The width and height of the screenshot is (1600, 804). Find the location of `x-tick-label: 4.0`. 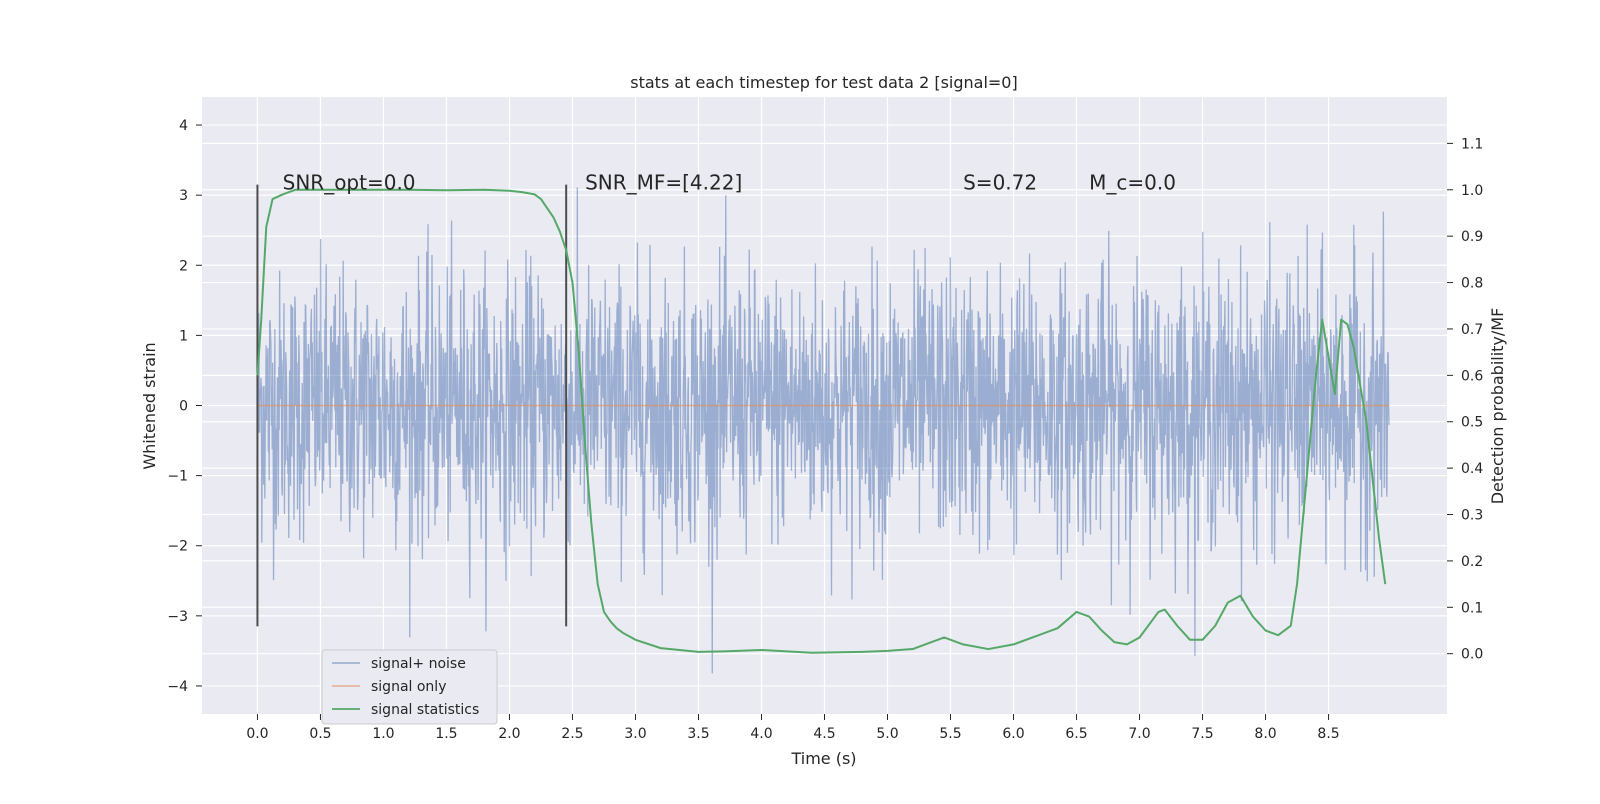

x-tick-label: 4.0 is located at coordinates (761, 734).